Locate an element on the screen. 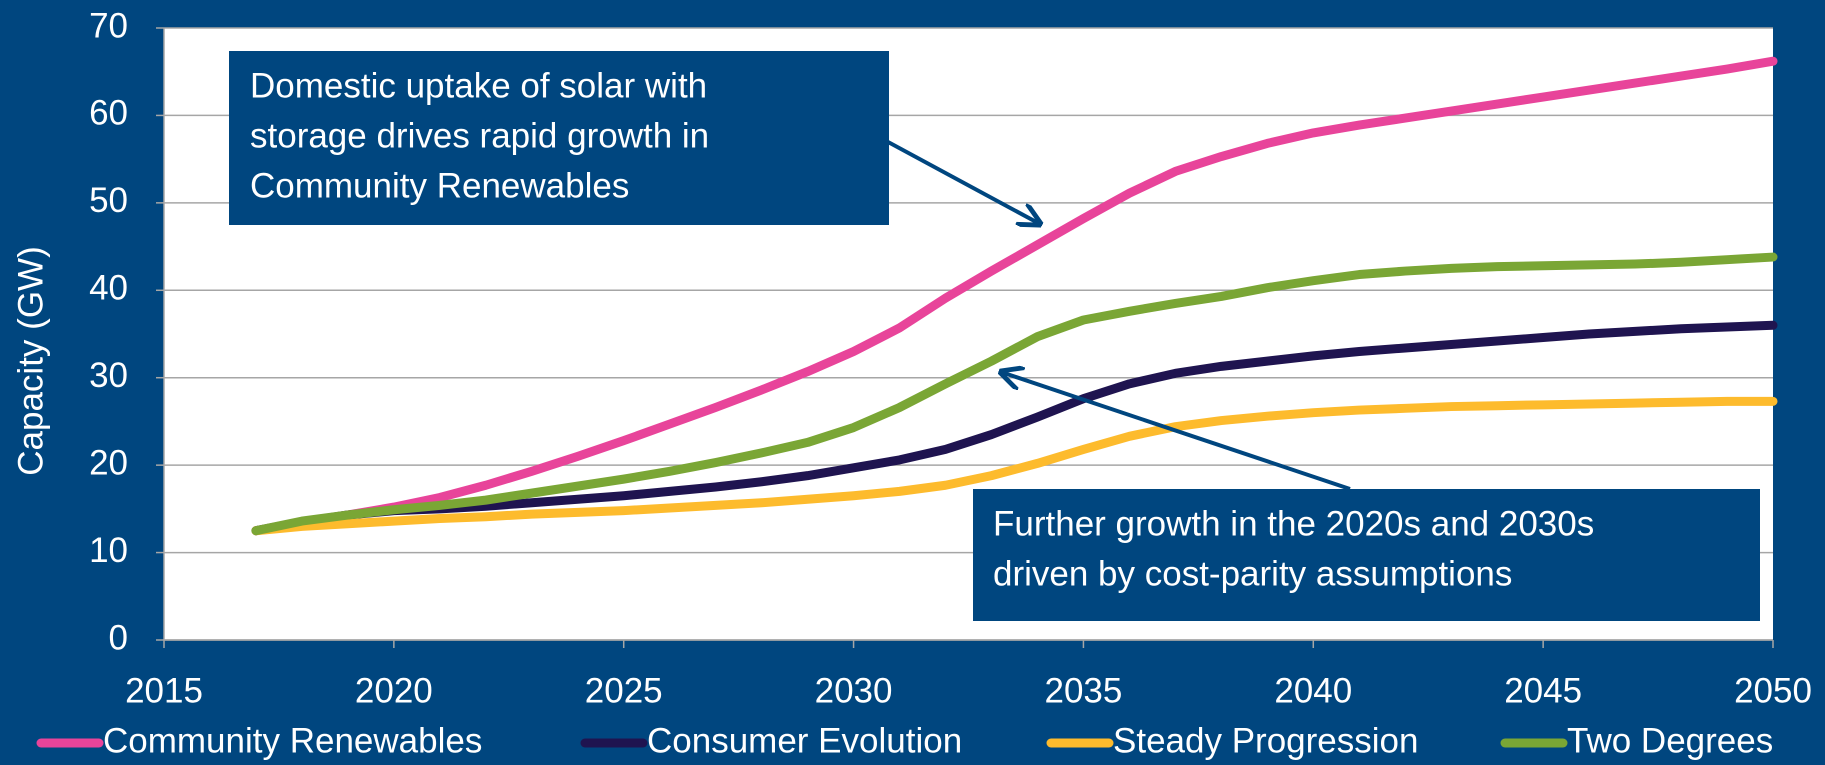  annotation-text: driven by cost-parity assumptions is located at coordinates (1252, 573).